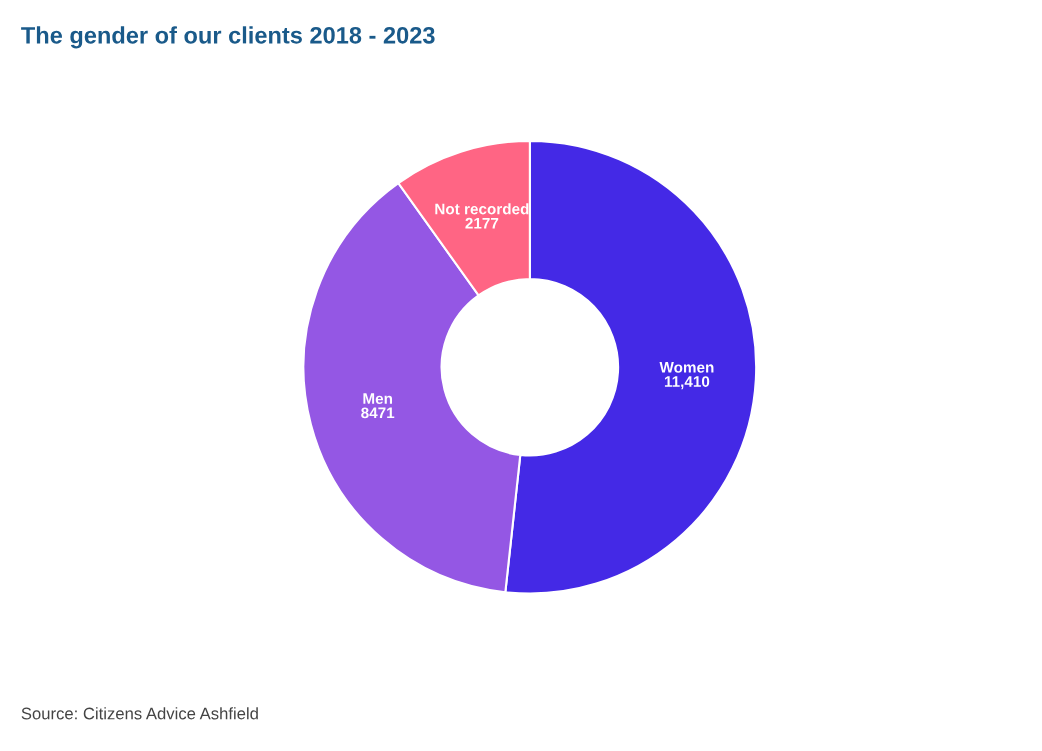  What do you see at coordinates (687, 383) in the screenshot?
I see `data-label: 11,410` at bounding box center [687, 383].